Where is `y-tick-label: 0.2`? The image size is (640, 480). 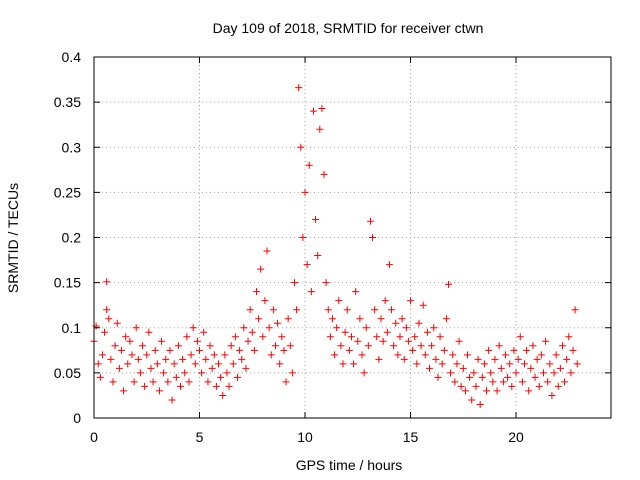
y-tick-label: 0.2 is located at coordinates (72, 238).